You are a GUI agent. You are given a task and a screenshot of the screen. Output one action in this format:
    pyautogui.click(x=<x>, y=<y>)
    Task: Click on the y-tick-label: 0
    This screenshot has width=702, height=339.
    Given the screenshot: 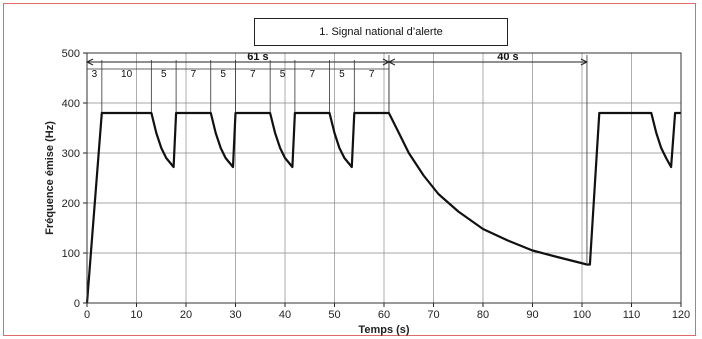 What is the action you would take?
    pyautogui.click(x=77, y=304)
    